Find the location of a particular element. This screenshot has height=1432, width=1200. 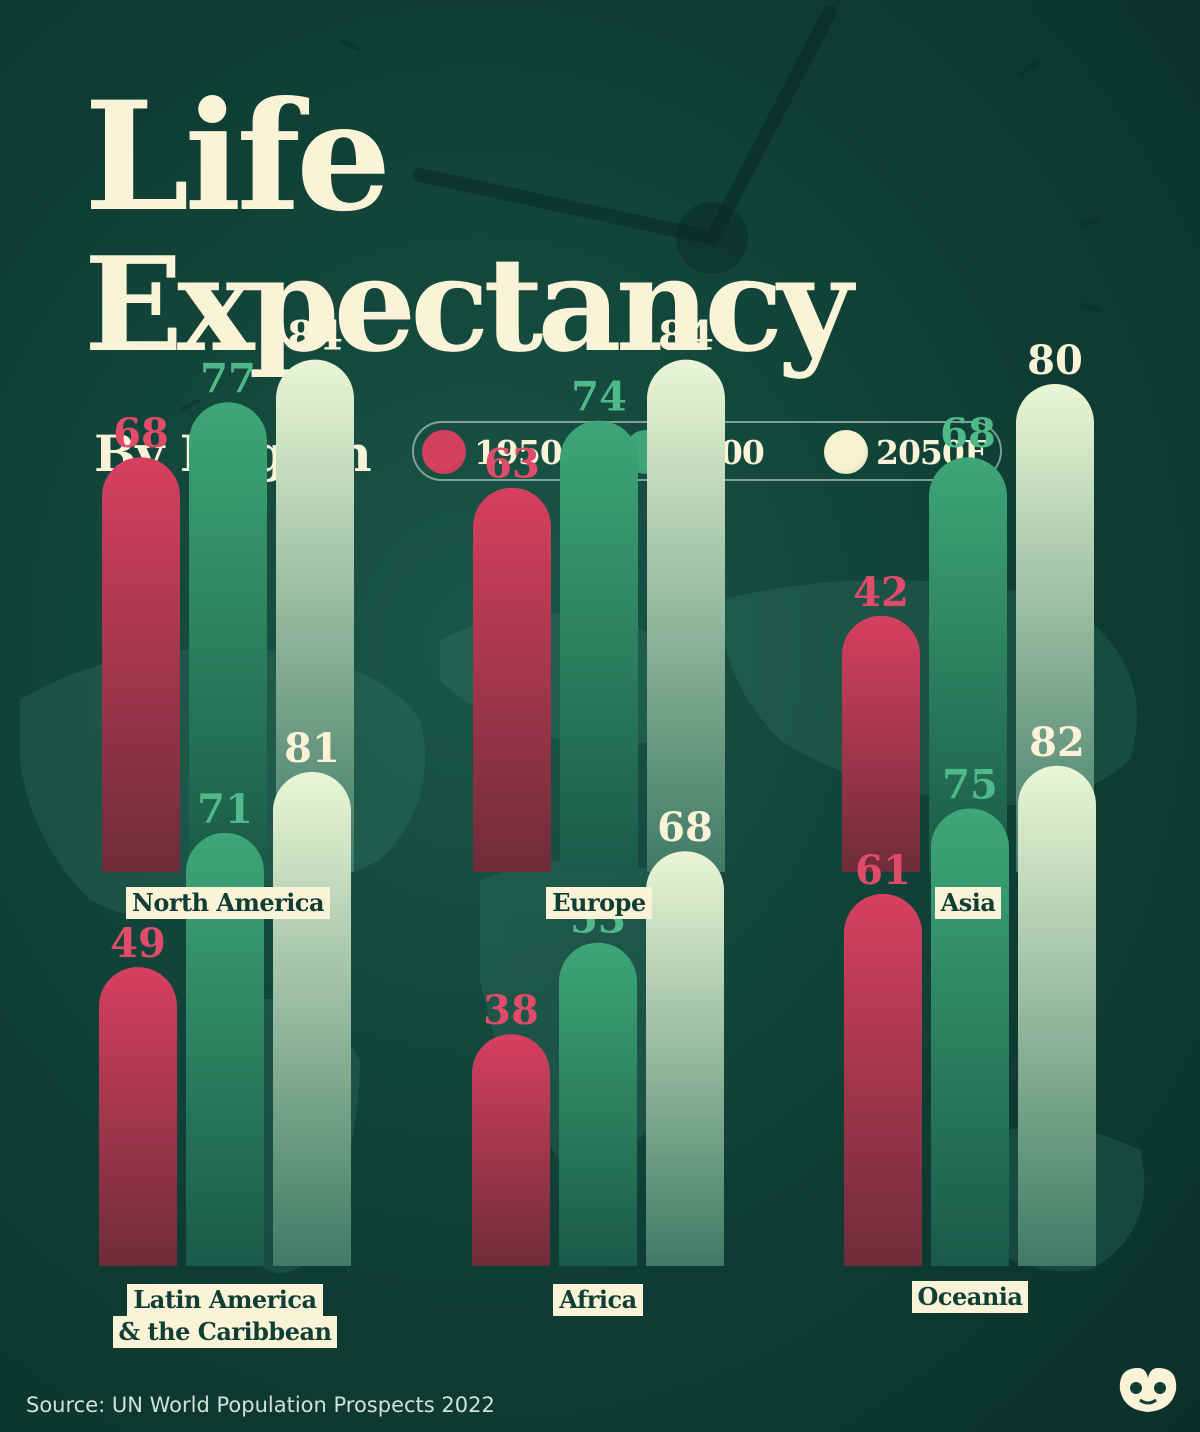

region-label-5-line-0: Oceania is located at coordinates (970, 1297).